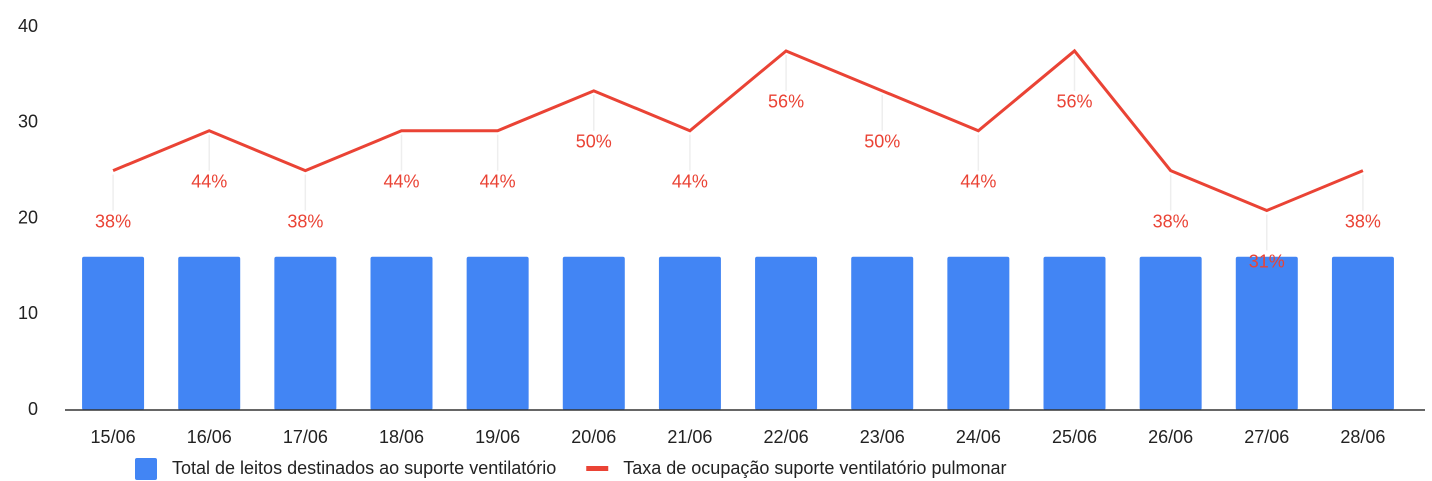 The width and height of the screenshot is (1432, 481). I want to click on x-tick-label: 19/06, so click(497, 437).